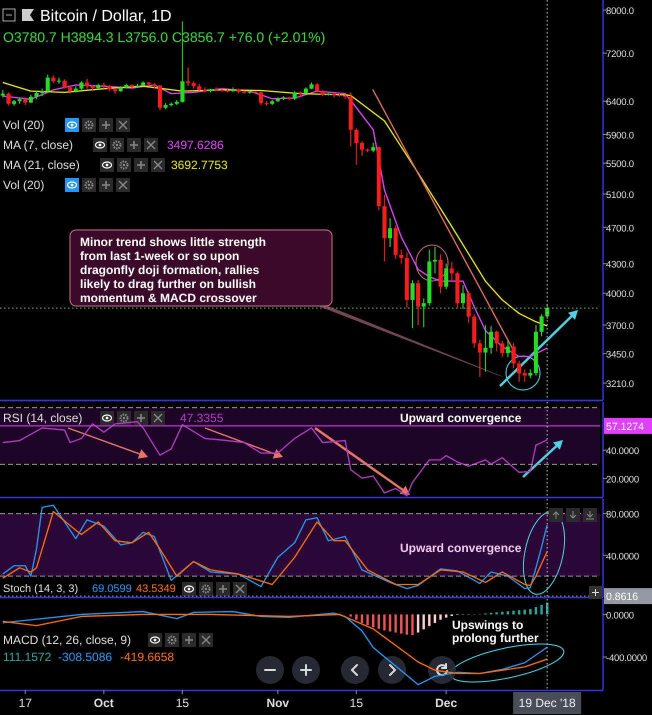  I want to click on x-tick-label: Dec, so click(446, 703).